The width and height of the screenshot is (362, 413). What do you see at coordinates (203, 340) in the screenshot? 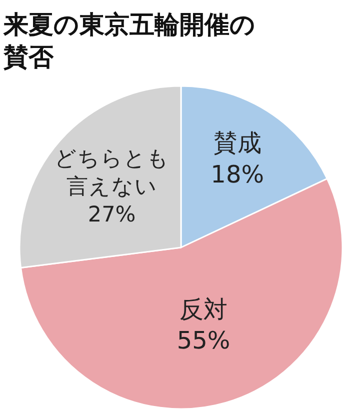
I see `data-label: 55%` at bounding box center [203, 340].